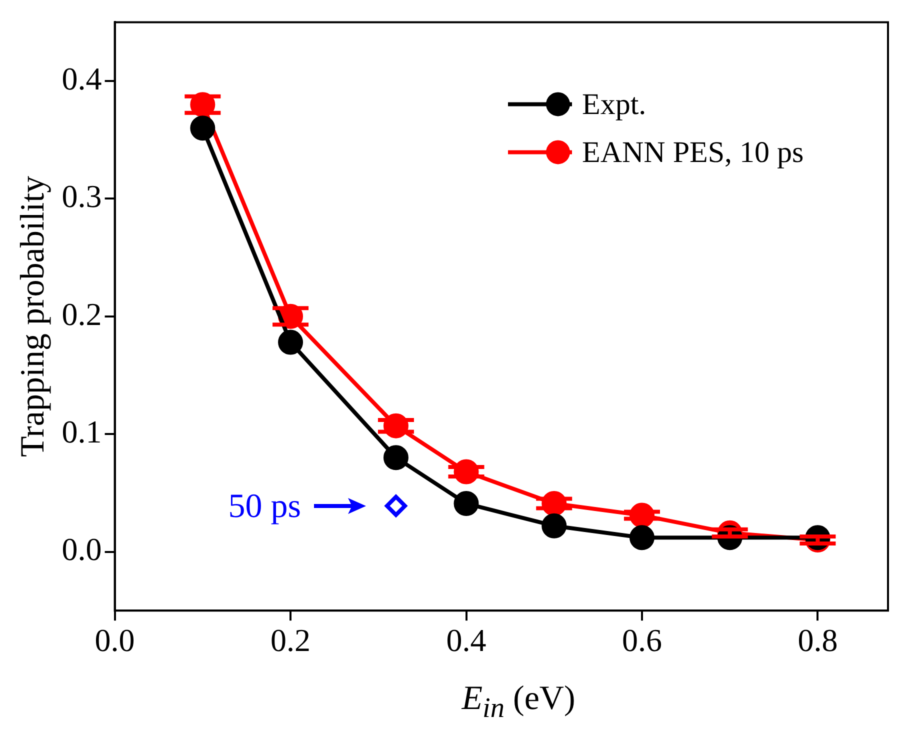 The width and height of the screenshot is (901, 735). What do you see at coordinates (114, 640) in the screenshot?
I see `x-tick-label: 0.0` at bounding box center [114, 640].